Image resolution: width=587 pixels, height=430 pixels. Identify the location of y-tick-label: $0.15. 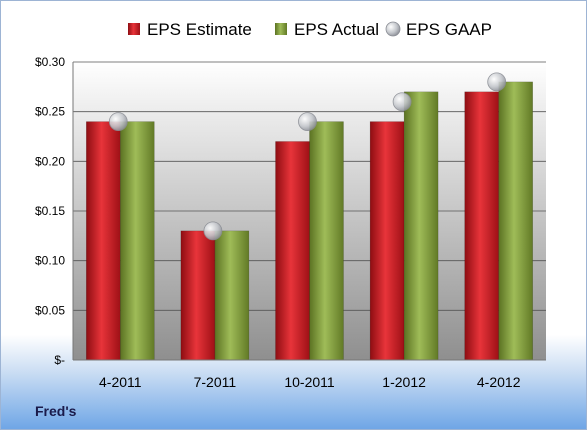
(50, 211).